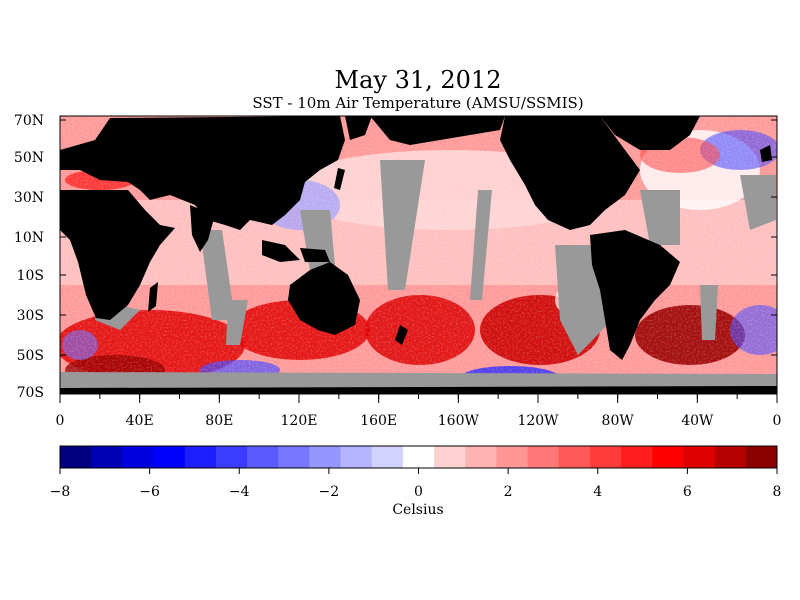 The width and height of the screenshot is (800, 600). I want to click on lon-label: 40W, so click(697, 421).